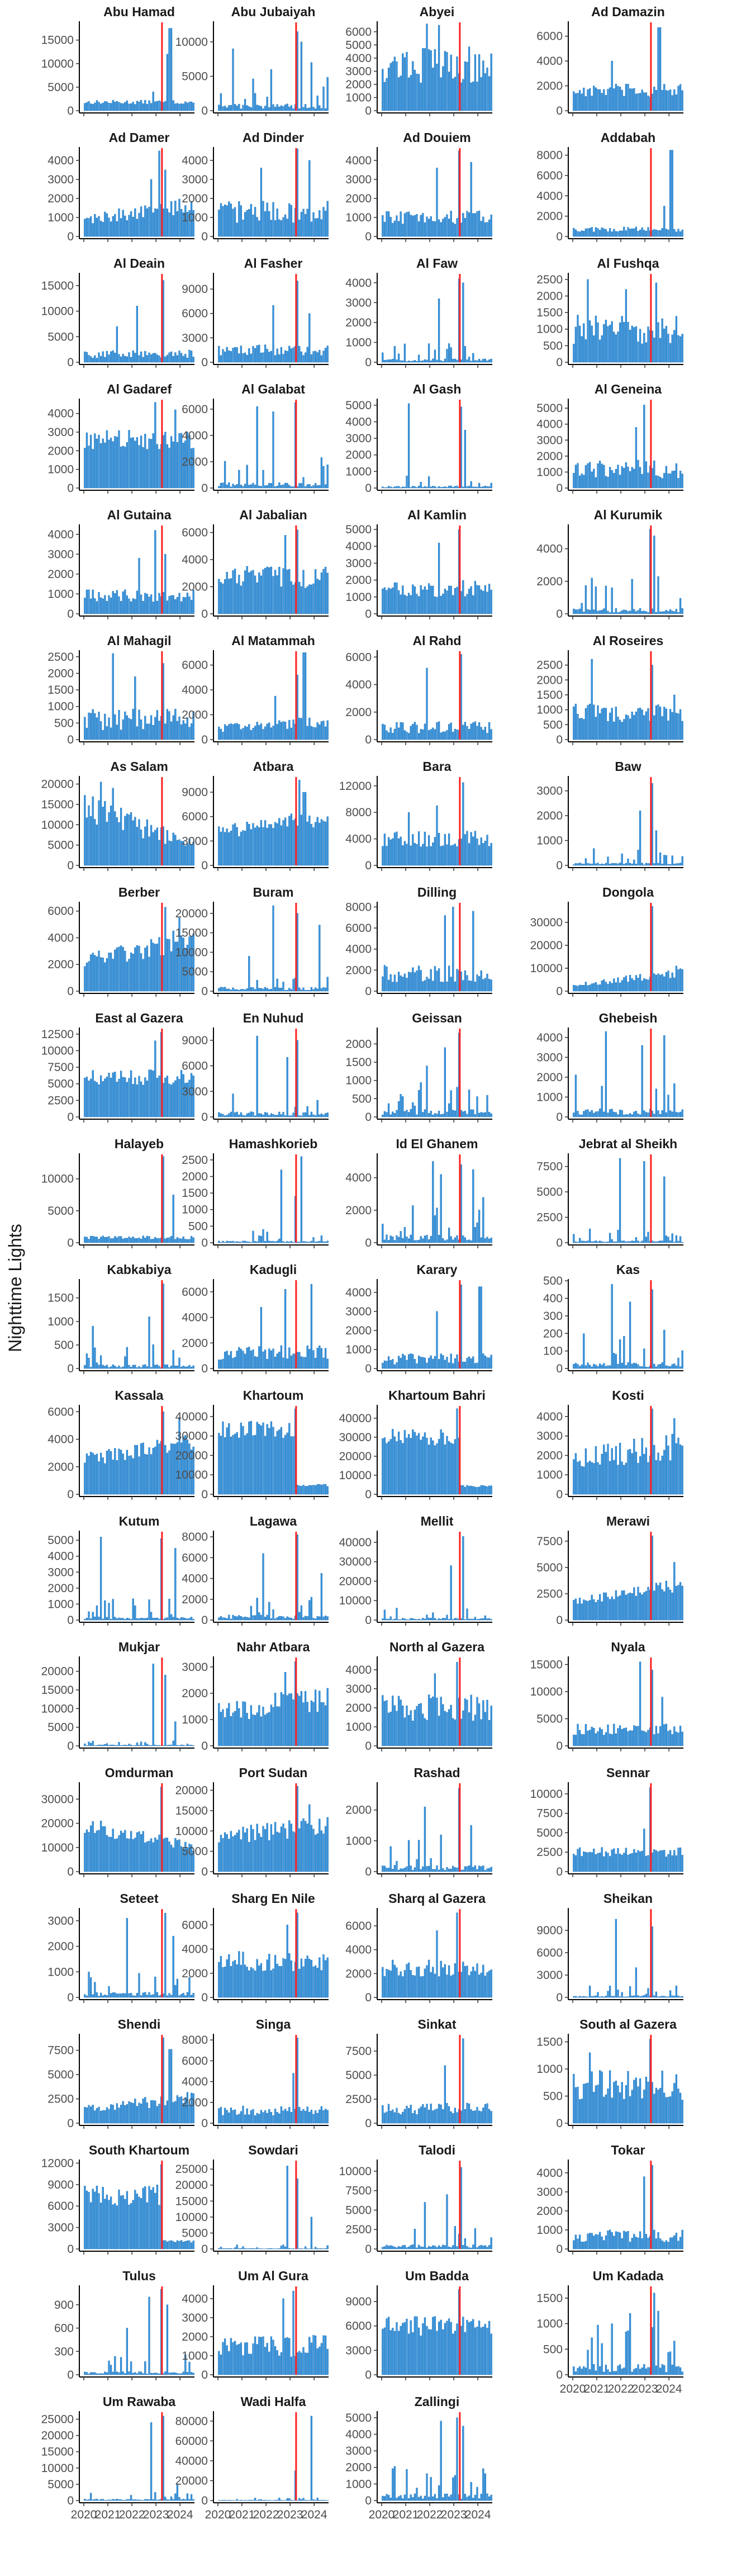 This screenshot has height=2576, width=751. What do you see at coordinates (60, 964) in the screenshot?
I see `y-tick-label: 2000` at bounding box center [60, 964].